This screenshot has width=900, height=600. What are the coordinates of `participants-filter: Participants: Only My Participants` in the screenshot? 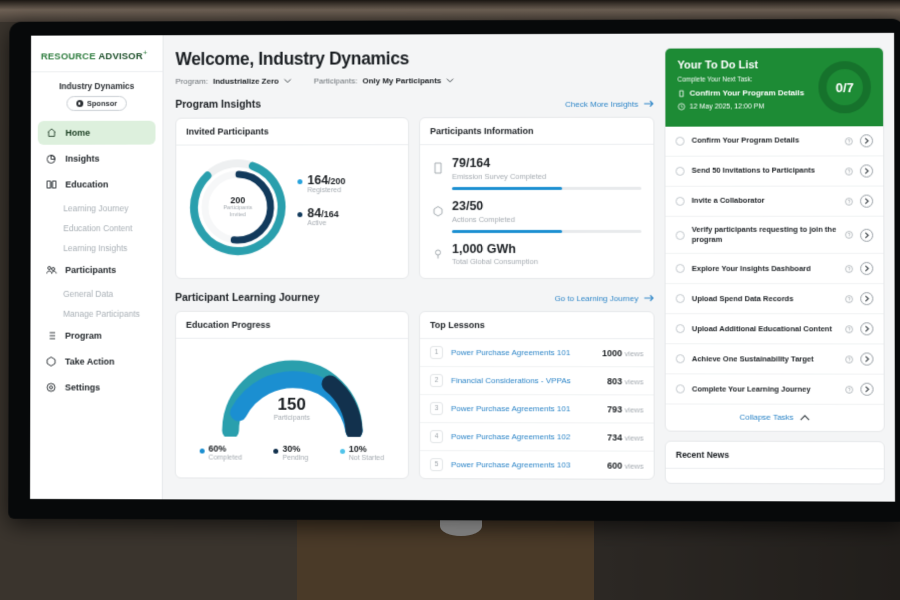 It's located at (384, 81).